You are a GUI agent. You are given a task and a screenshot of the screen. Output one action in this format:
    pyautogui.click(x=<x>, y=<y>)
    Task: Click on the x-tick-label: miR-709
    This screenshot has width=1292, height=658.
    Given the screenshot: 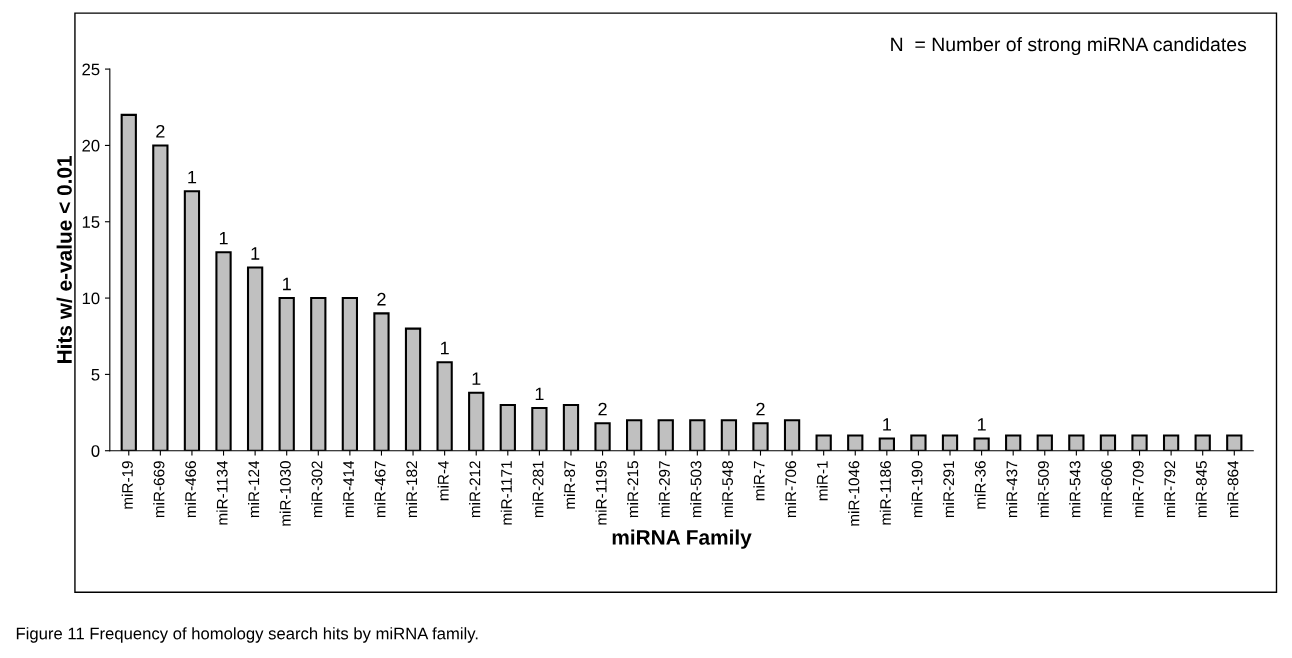 What is the action you would take?
    pyautogui.click(x=1138, y=489)
    